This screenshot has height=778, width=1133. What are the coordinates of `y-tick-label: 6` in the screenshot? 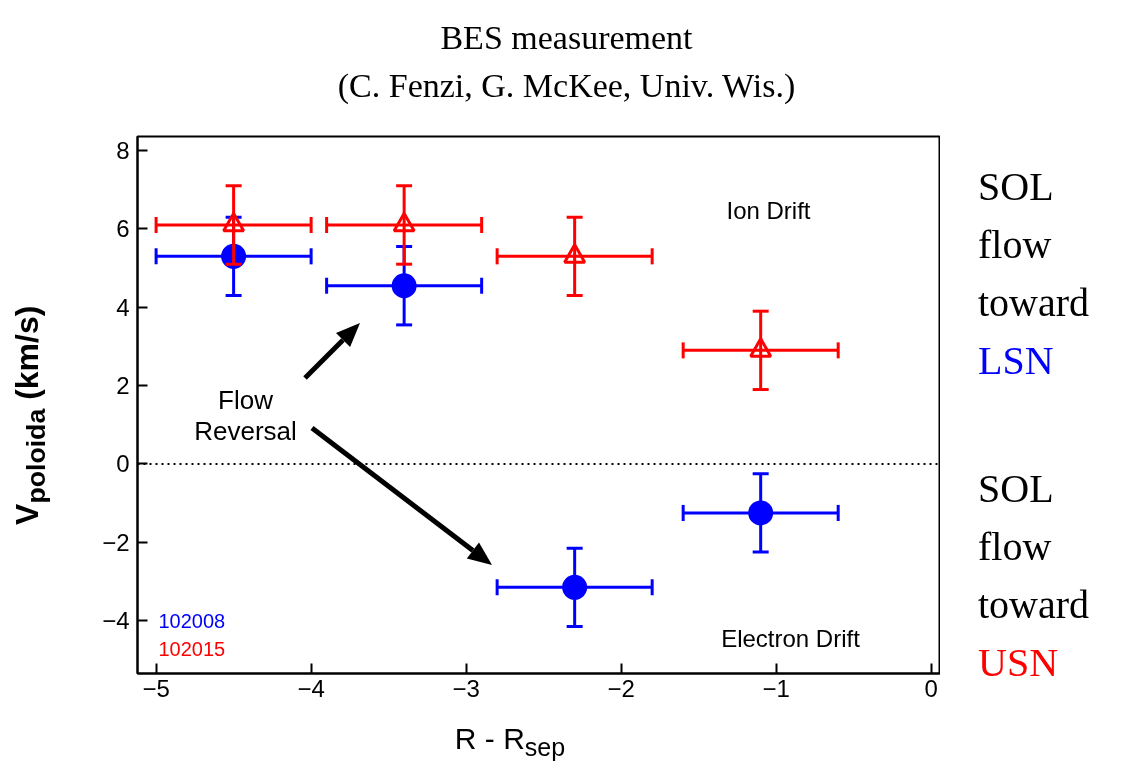 It's located at (123, 229).